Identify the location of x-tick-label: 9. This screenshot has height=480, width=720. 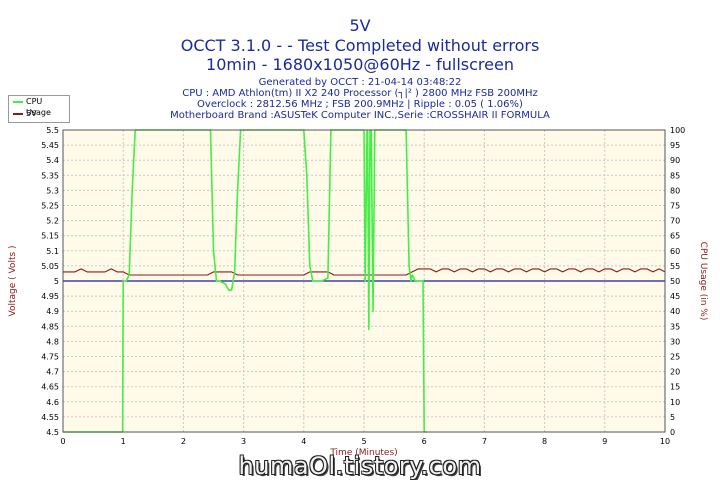
(604, 441).